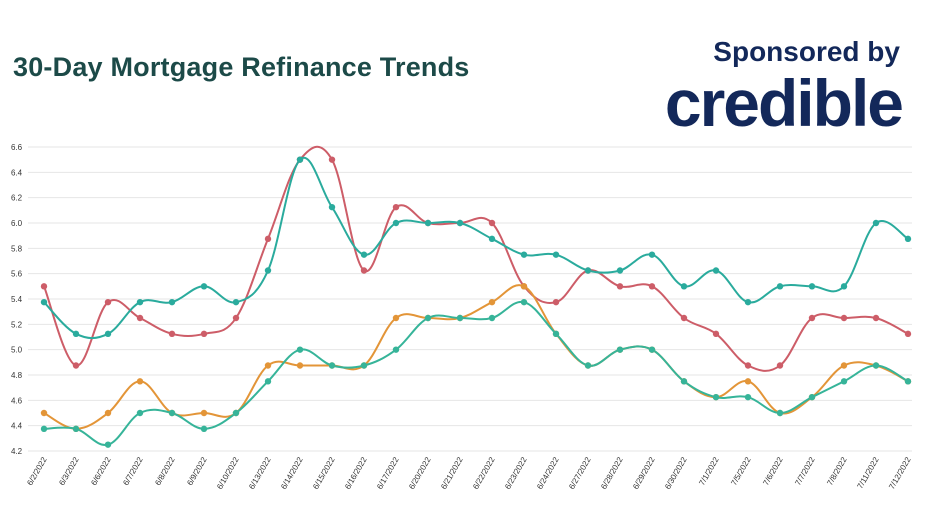 Image resolution: width=932 pixels, height=524 pixels. Describe the element at coordinates (17, 324) in the screenshot. I see `y-tick-label: 5.2` at that location.